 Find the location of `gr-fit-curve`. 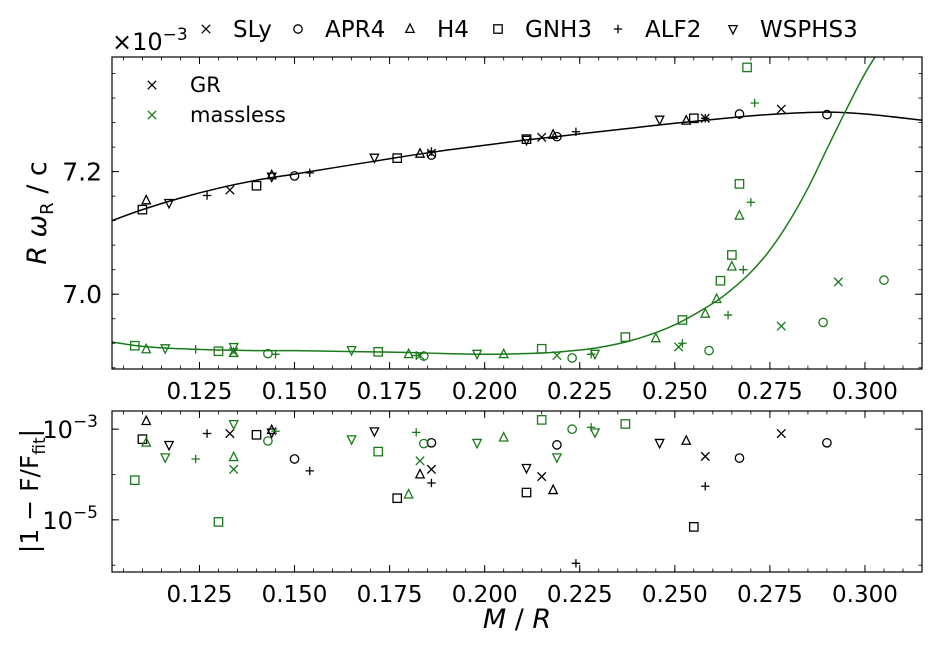

gr-fit-curve is located at coordinates (517, 166).